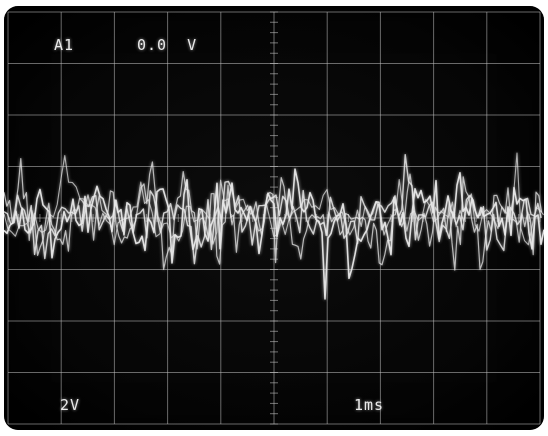 The width and height of the screenshot is (548, 436). I want to click on channel-label: A1, so click(64, 45).